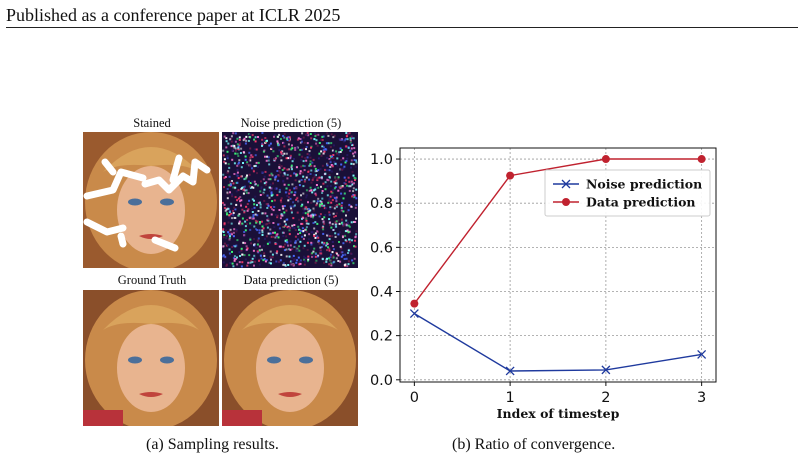 The width and height of the screenshot is (804, 461). What do you see at coordinates (290, 200) in the screenshot?
I see `noise-prediction-image` at bounding box center [290, 200].